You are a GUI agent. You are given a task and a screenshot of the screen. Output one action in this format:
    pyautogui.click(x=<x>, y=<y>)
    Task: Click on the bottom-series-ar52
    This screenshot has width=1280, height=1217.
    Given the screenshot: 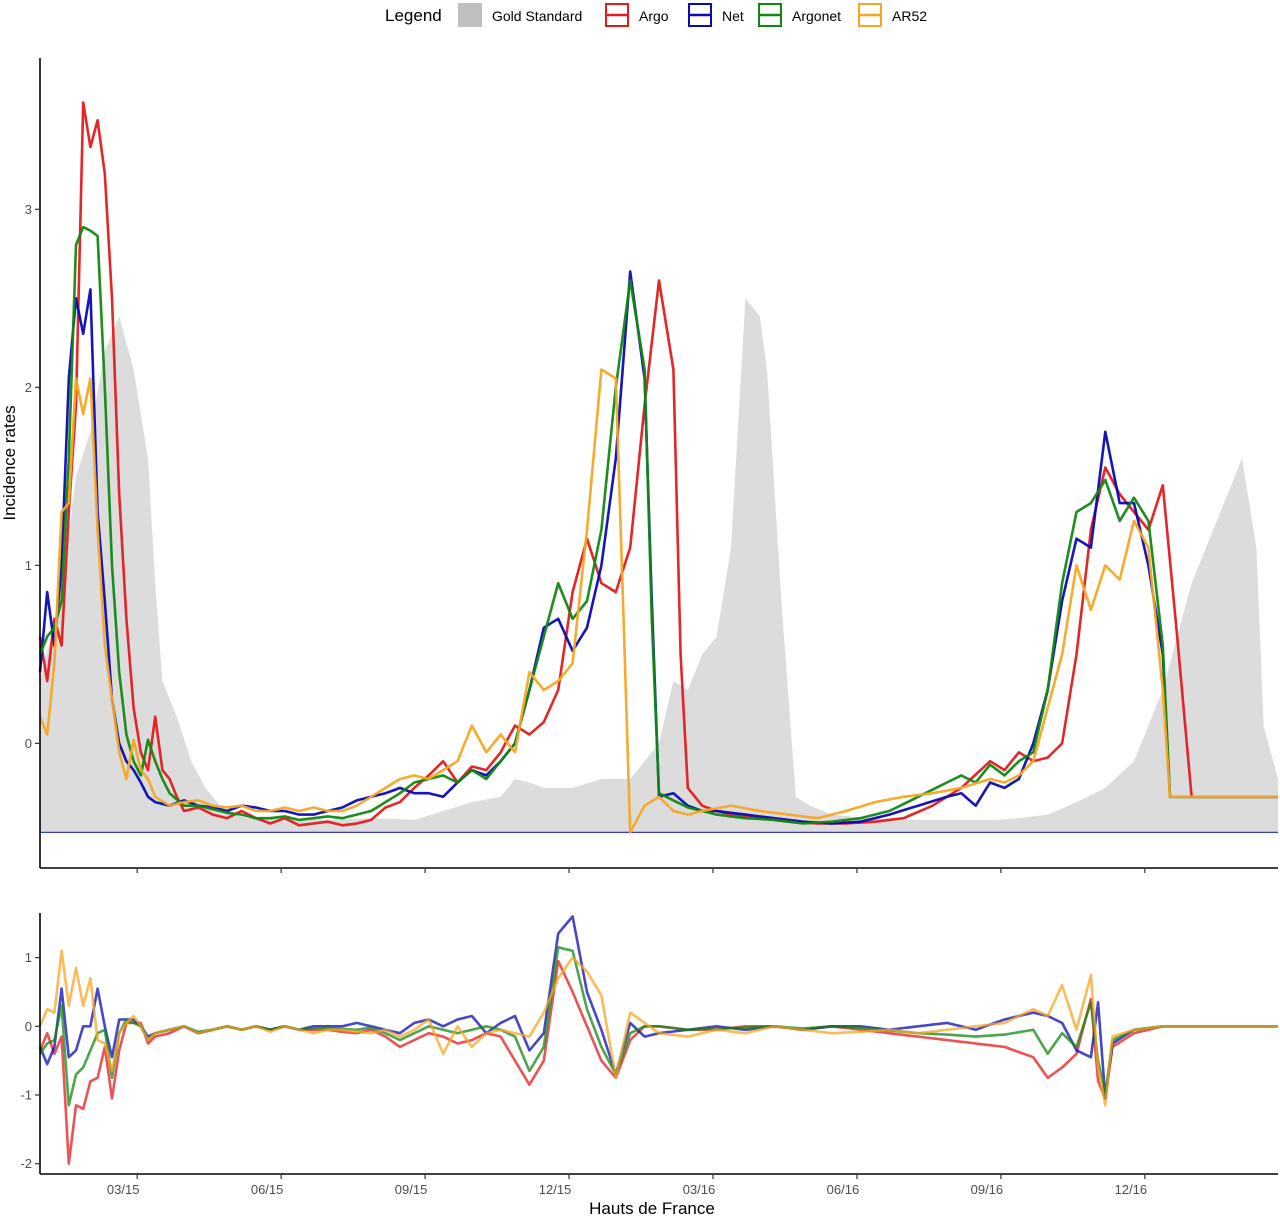 What is the action you would take?
    pyautogui.click(x=658, y=1028)
    